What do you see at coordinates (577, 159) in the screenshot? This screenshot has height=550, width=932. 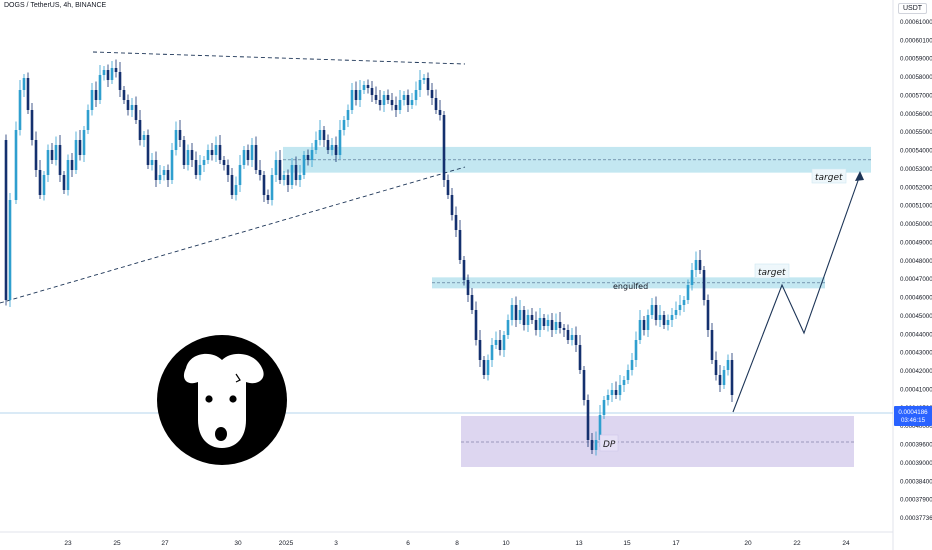 I see `resistance-zone` at bounding box center [577, 159].